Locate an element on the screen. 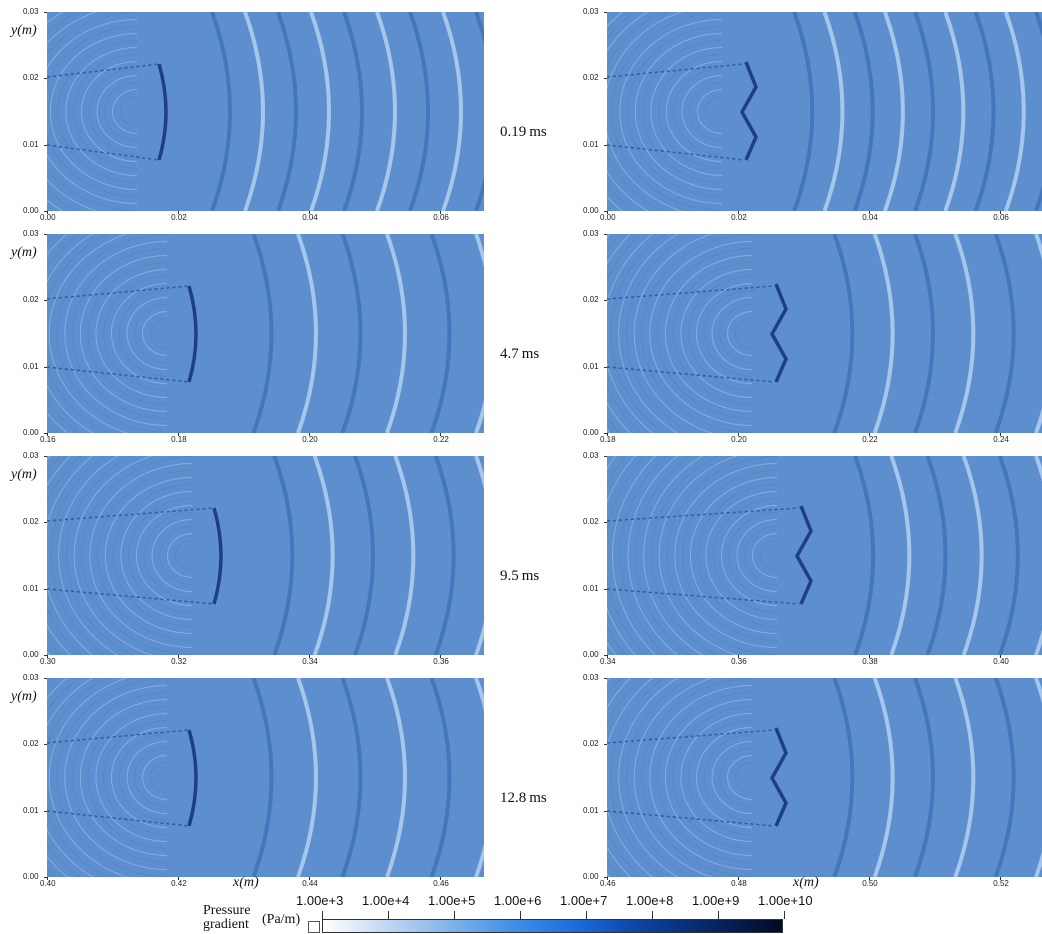 This screenshot has height=934, width=1042. x-tick-label: 0.04 is located at coordinates (870, 217).